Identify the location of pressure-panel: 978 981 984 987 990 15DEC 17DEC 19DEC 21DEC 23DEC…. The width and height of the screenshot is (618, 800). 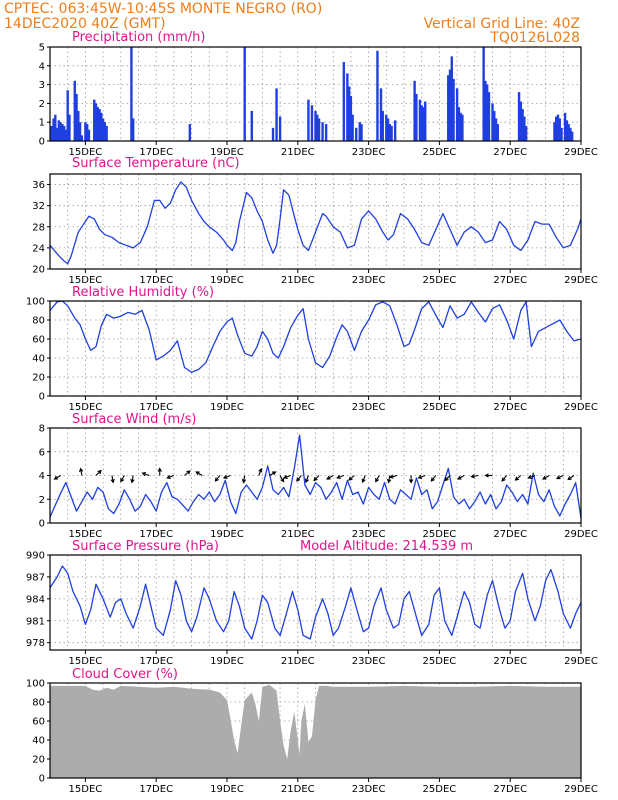
(312, 603).